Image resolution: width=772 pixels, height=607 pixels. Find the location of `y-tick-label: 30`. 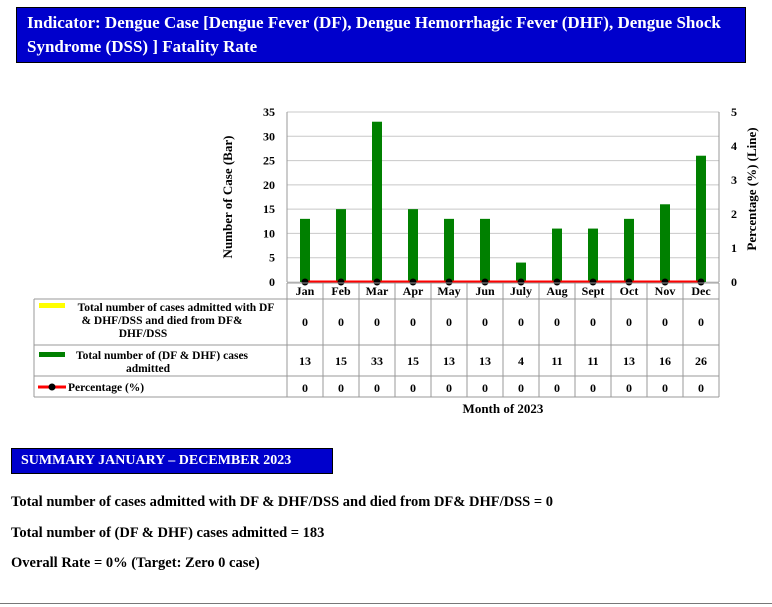

y-tick-label: 30 is located at coordinates (269, 136).